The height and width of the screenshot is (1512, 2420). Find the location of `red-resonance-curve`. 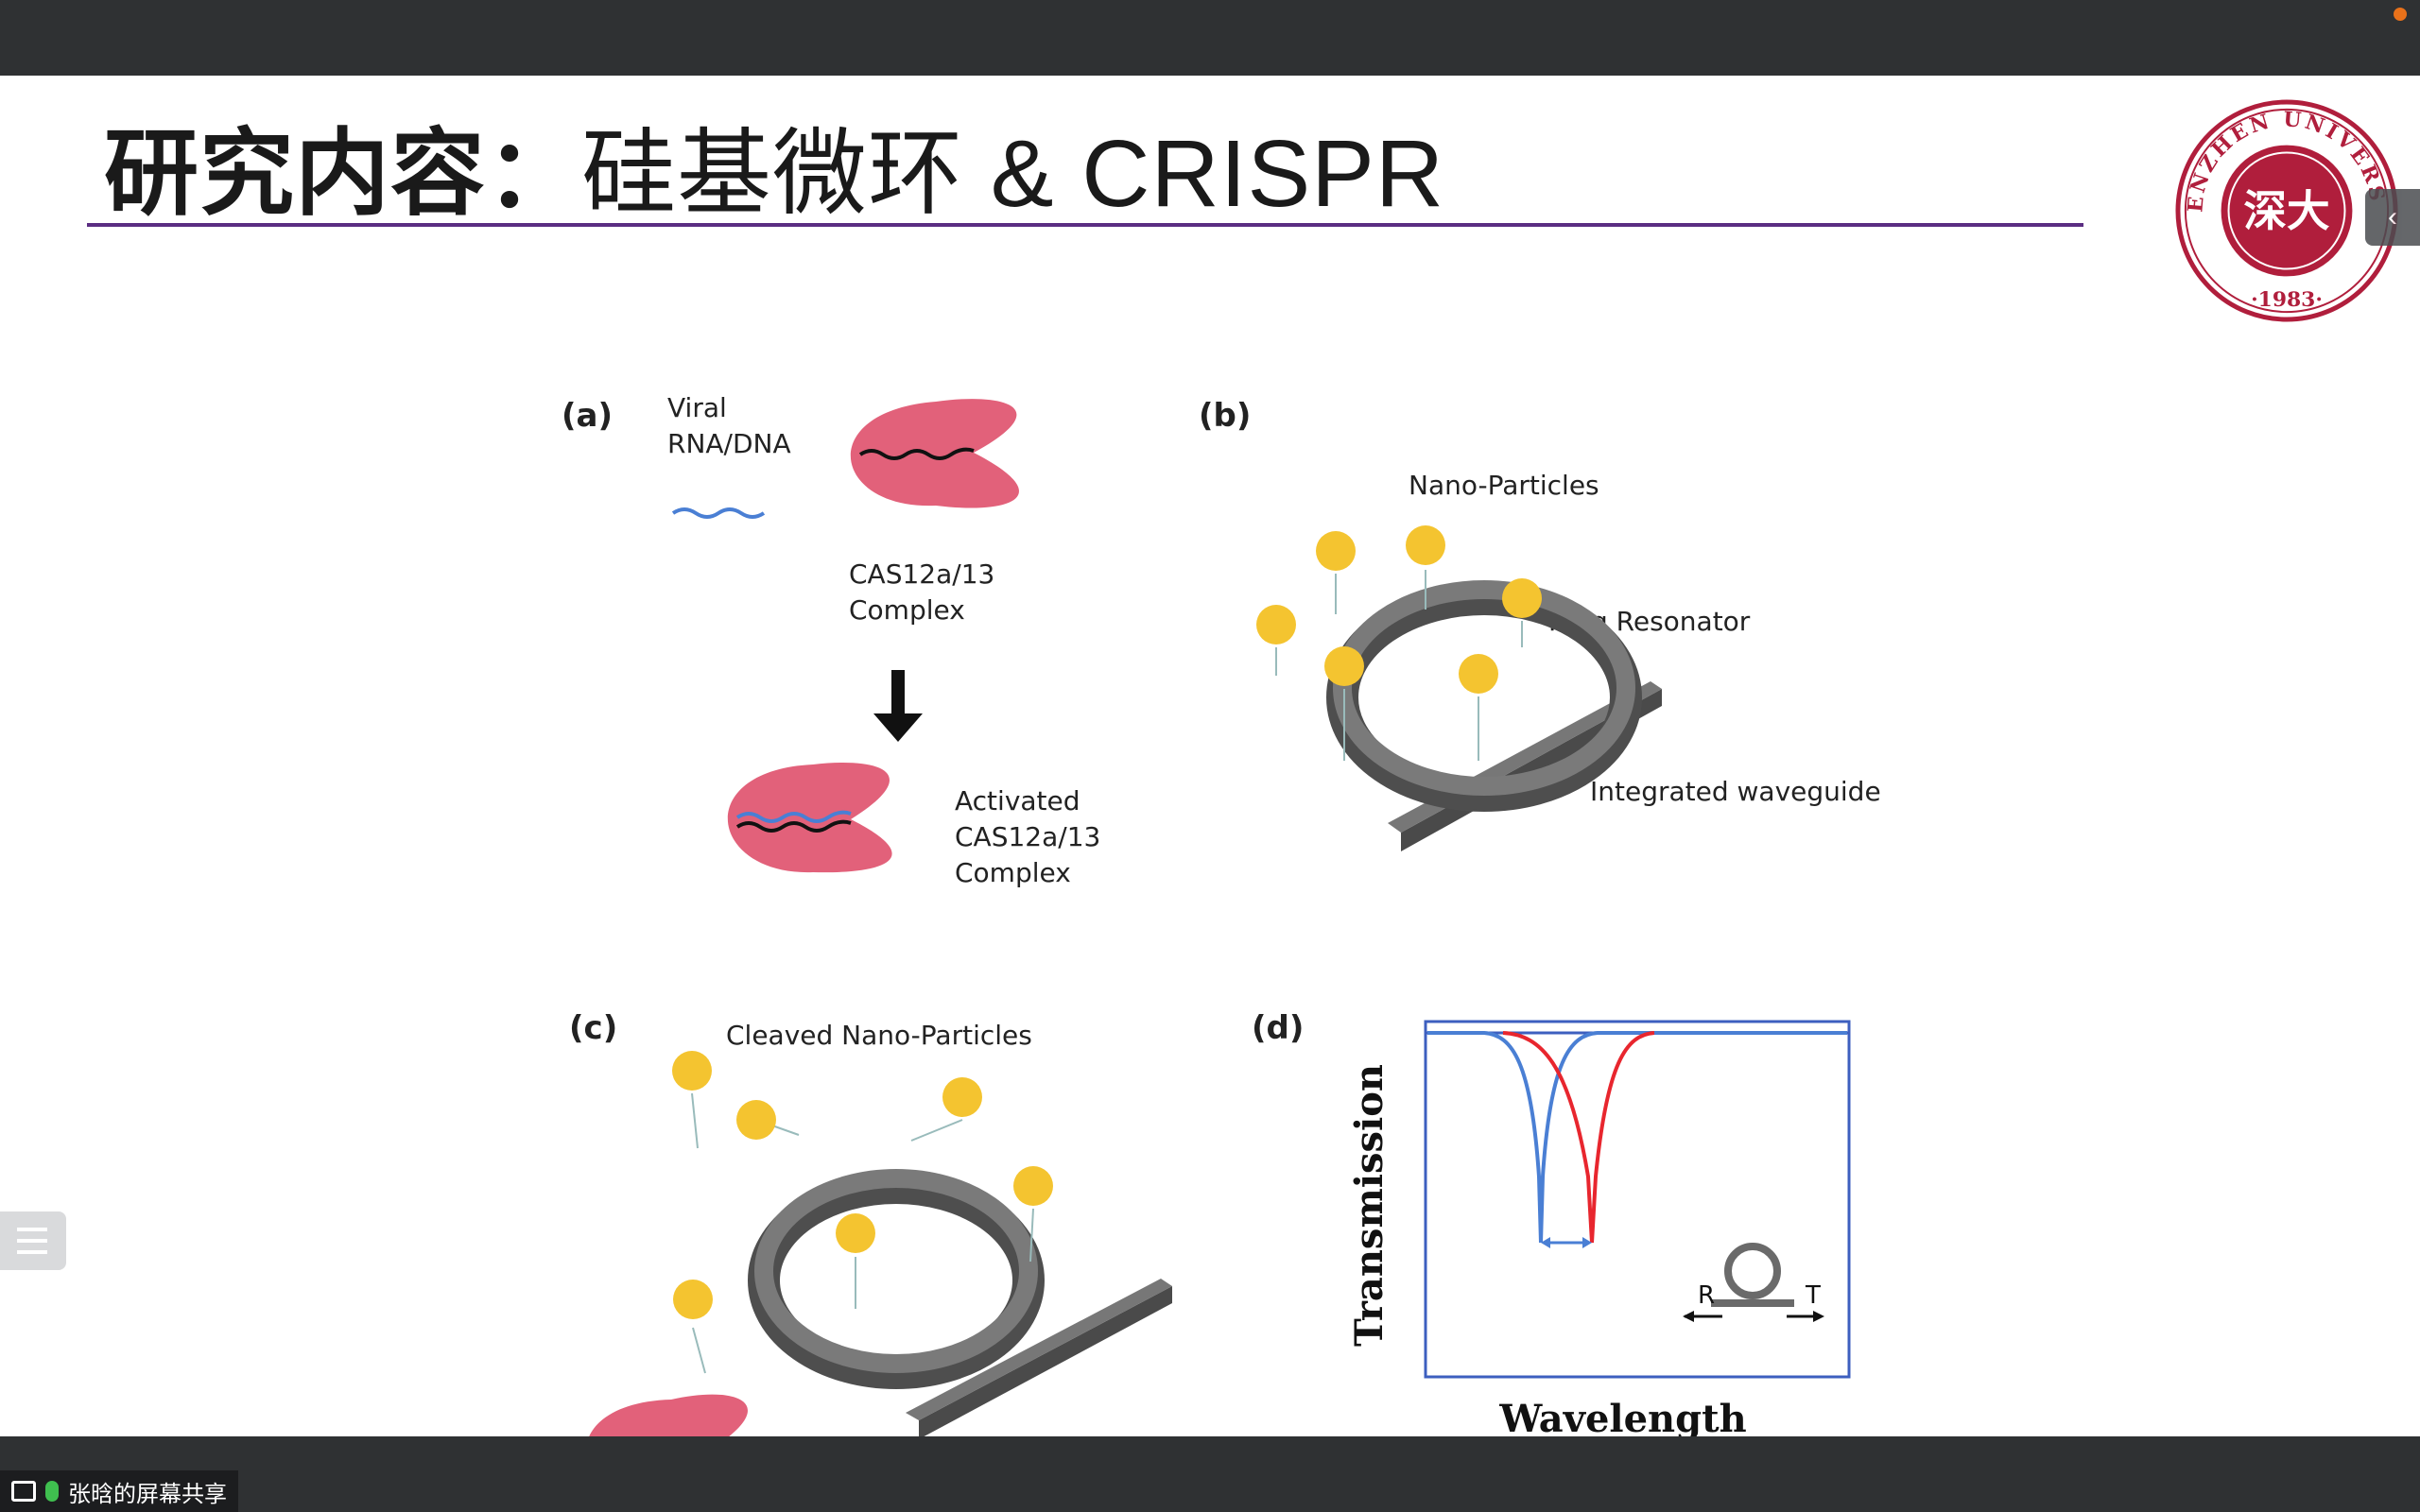

red-resonance-curve is located at coordinates (1578, 1137).